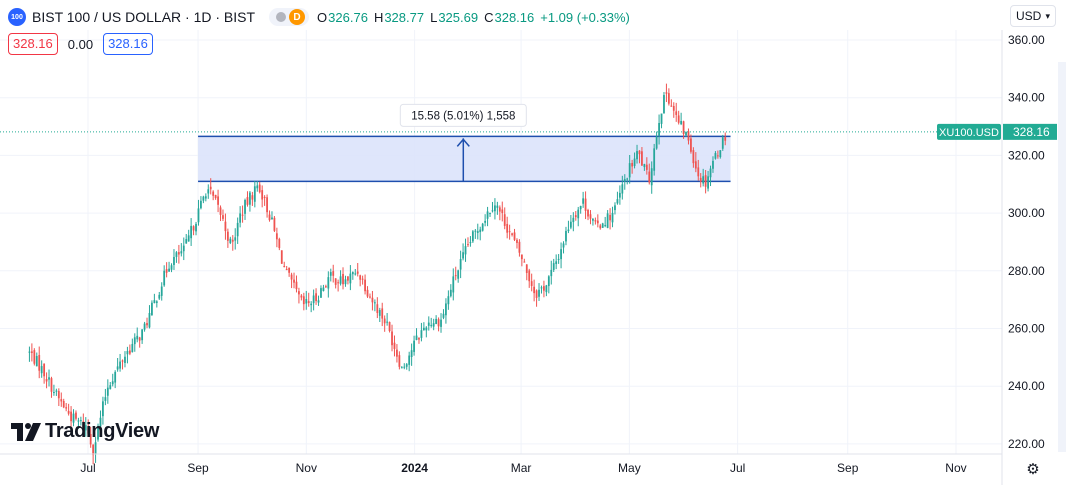 Image resolution: width=1068 pixels, height=485 pixels. Describe the element at coordinates (144, 17) in the screenshot. I see `symbol-title: BIST 100 / US DOLLAR · 1D · BIST` at that location.